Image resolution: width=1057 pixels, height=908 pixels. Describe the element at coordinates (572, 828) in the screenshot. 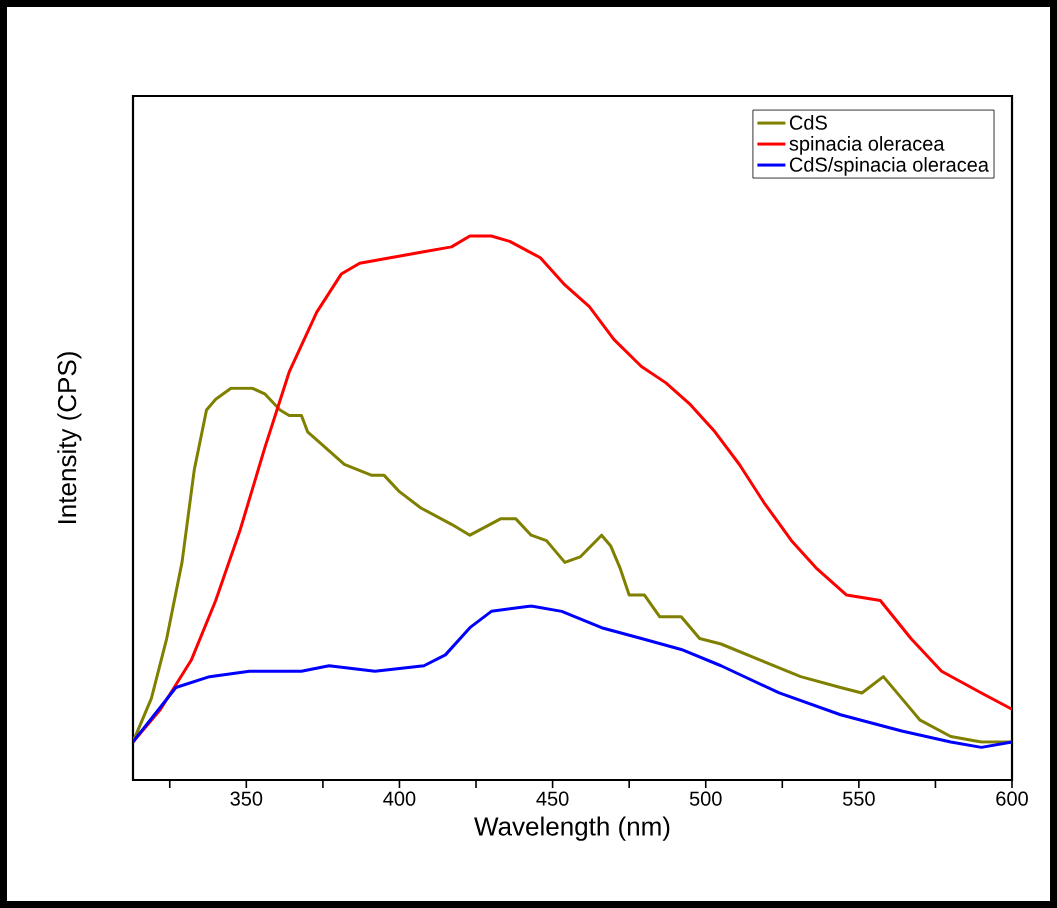

I see `x-axis-title: Wavelength (nm)` at that location.